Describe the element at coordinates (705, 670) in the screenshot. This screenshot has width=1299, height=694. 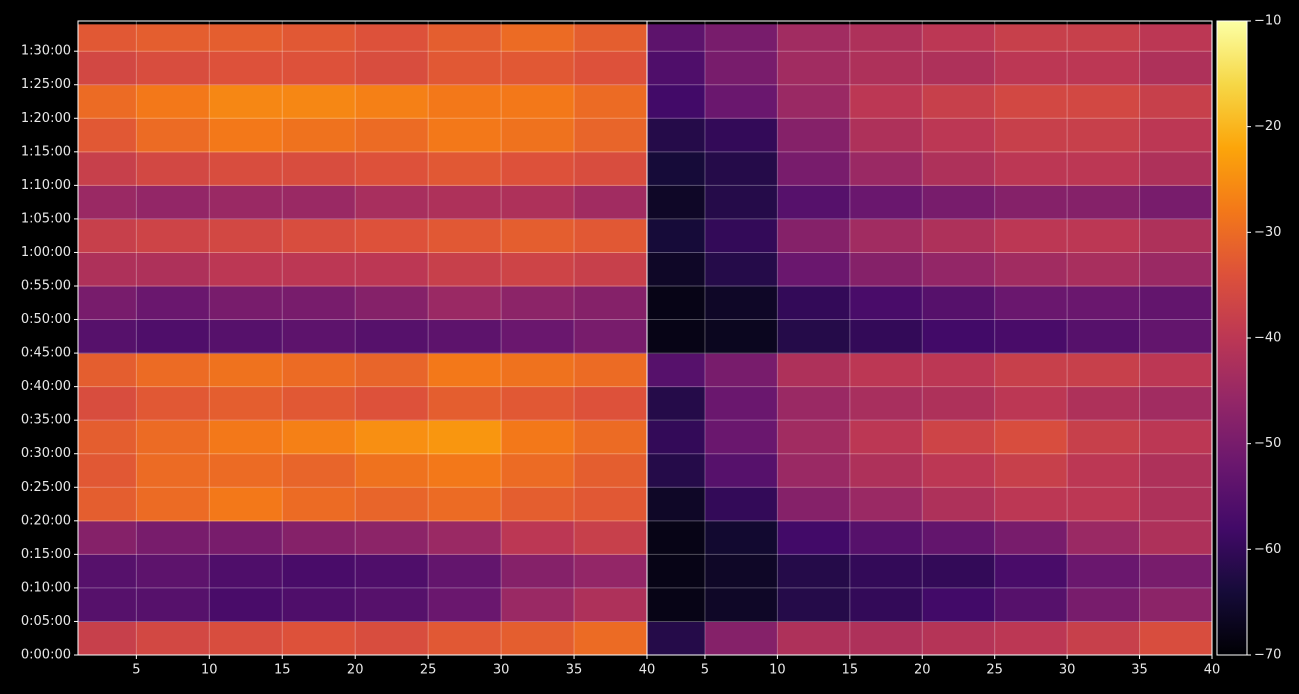
I see `x-tick-label: 5` at that location.